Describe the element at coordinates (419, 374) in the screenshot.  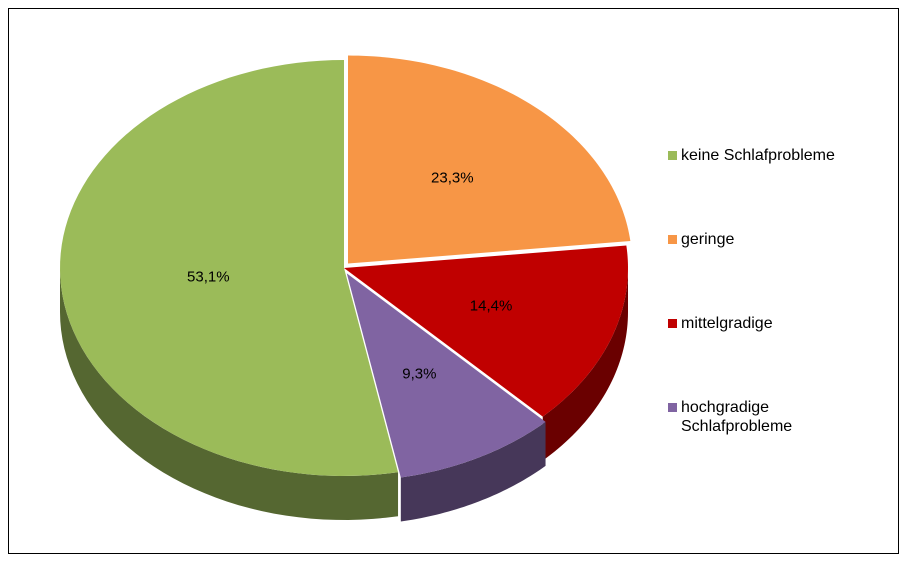
I see `data-label: 9,3%` at that location.